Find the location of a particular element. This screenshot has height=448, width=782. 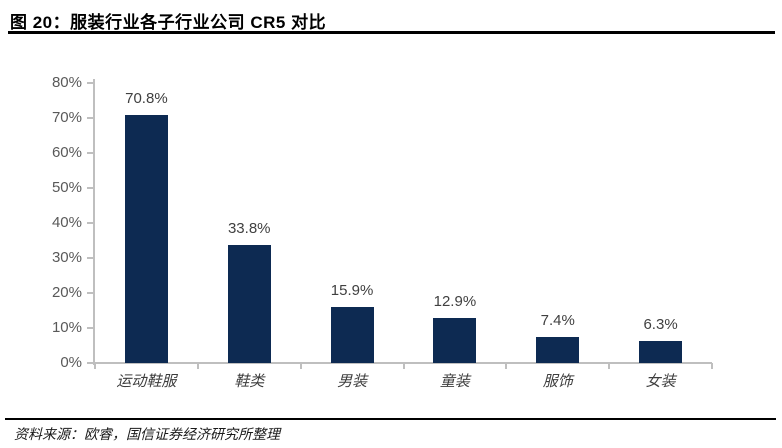

bar-value-label: 6.3% is located at coordinates (660, 324).